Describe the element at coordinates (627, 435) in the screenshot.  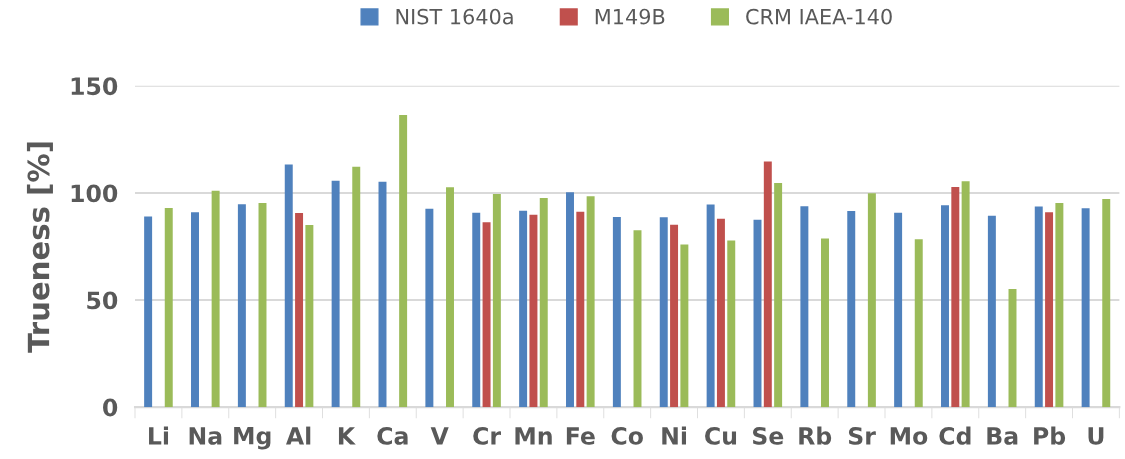
I see `x-tick-label: Co` at that location.